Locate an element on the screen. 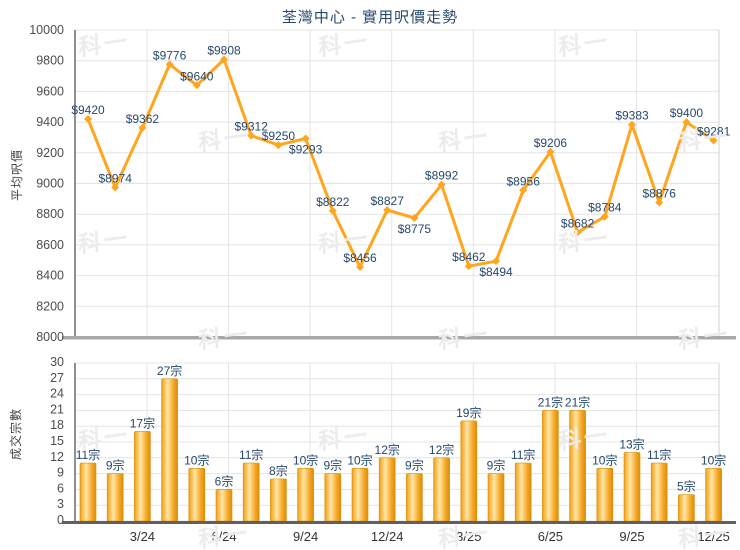  y-tick-label: 27 is located at coordinates (57, 378).